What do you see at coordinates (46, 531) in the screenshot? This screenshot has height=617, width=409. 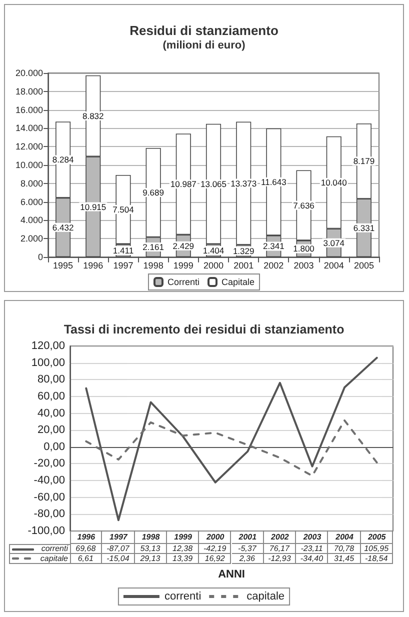 I see `y-tick-label: -100,00` at bounding box center [46, 531].